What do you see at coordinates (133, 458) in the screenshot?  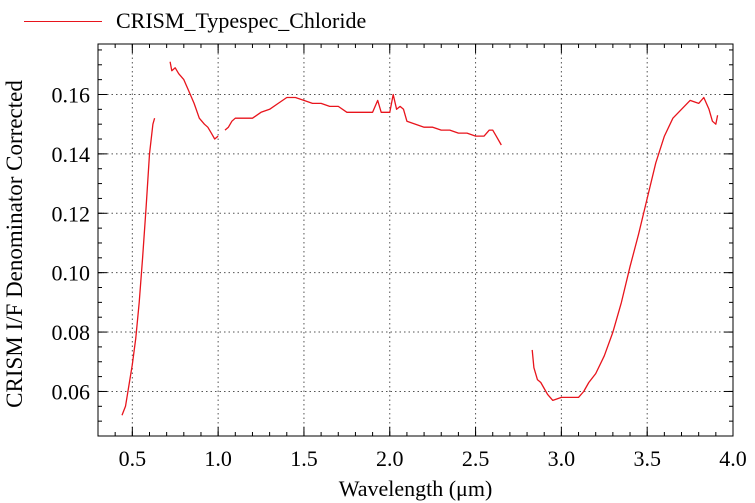 I see `x-tick-label: 0.5` at bounding box center [133, 458].